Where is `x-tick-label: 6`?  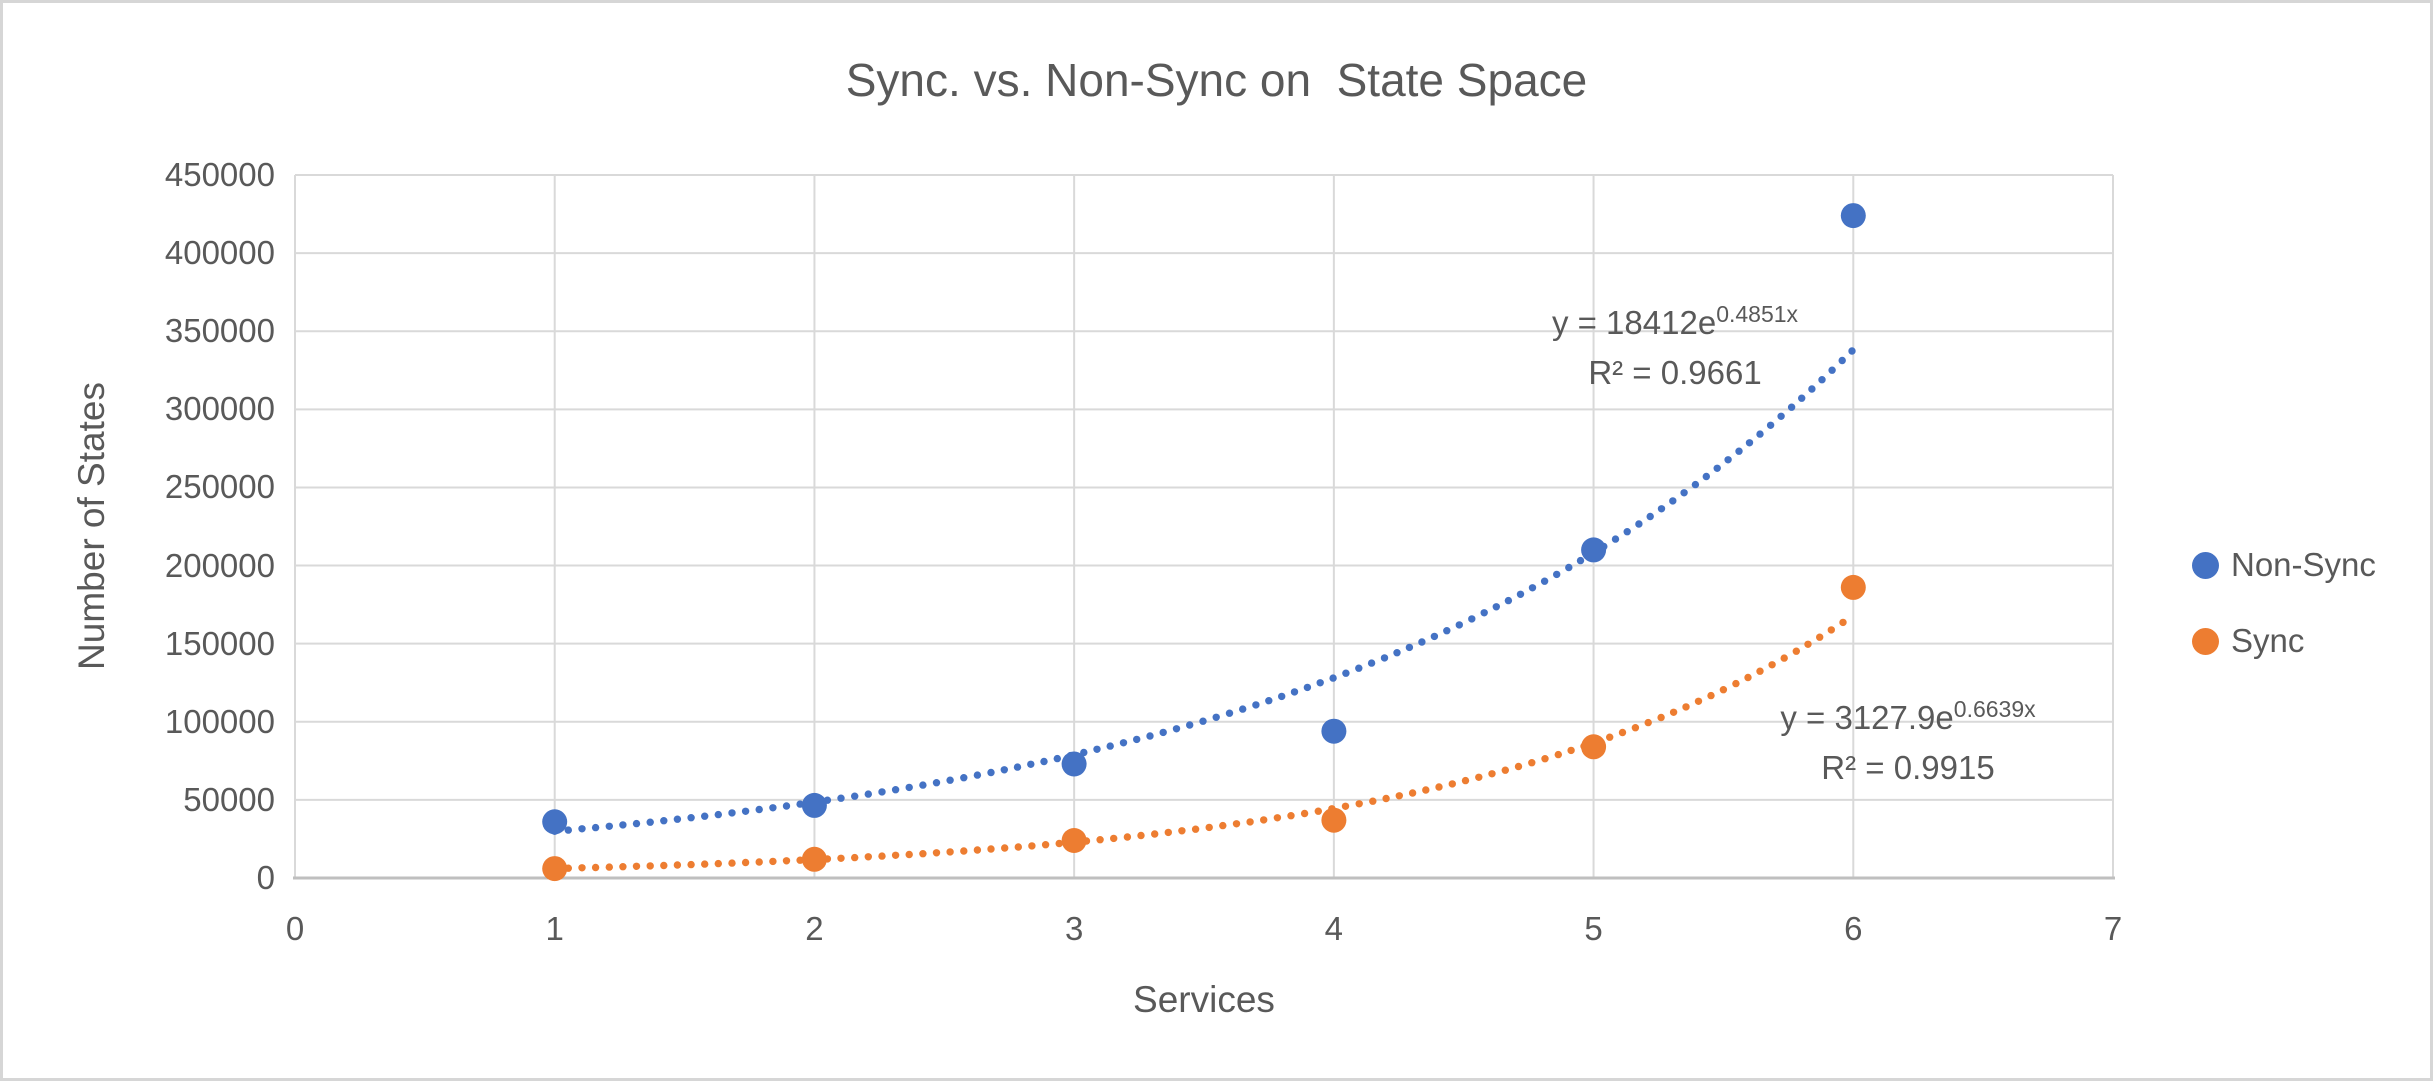
x-tick-label: 6 is located at coordinates (1853, 928).